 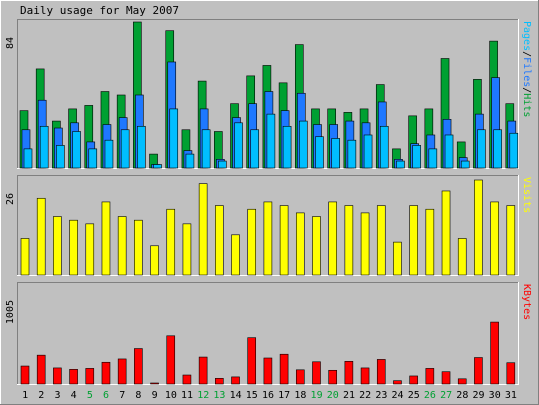 I want to click on day-label-27: 27, so click(x=446, y=395).